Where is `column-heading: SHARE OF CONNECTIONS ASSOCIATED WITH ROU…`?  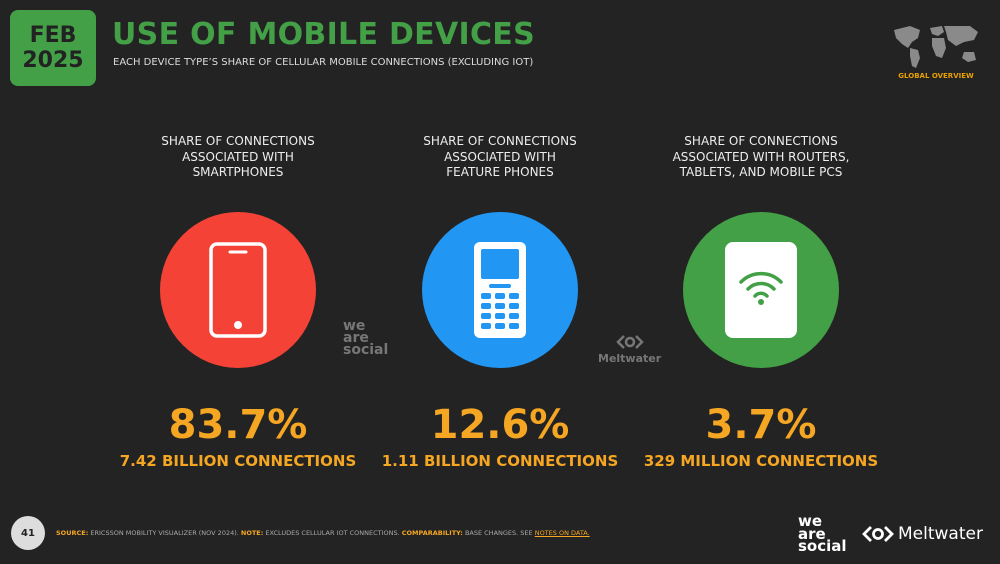
column-heading: SHARE OF CONNECTIONS ASSOCIATED WITH ROU… is located at coordinates (761, 164).